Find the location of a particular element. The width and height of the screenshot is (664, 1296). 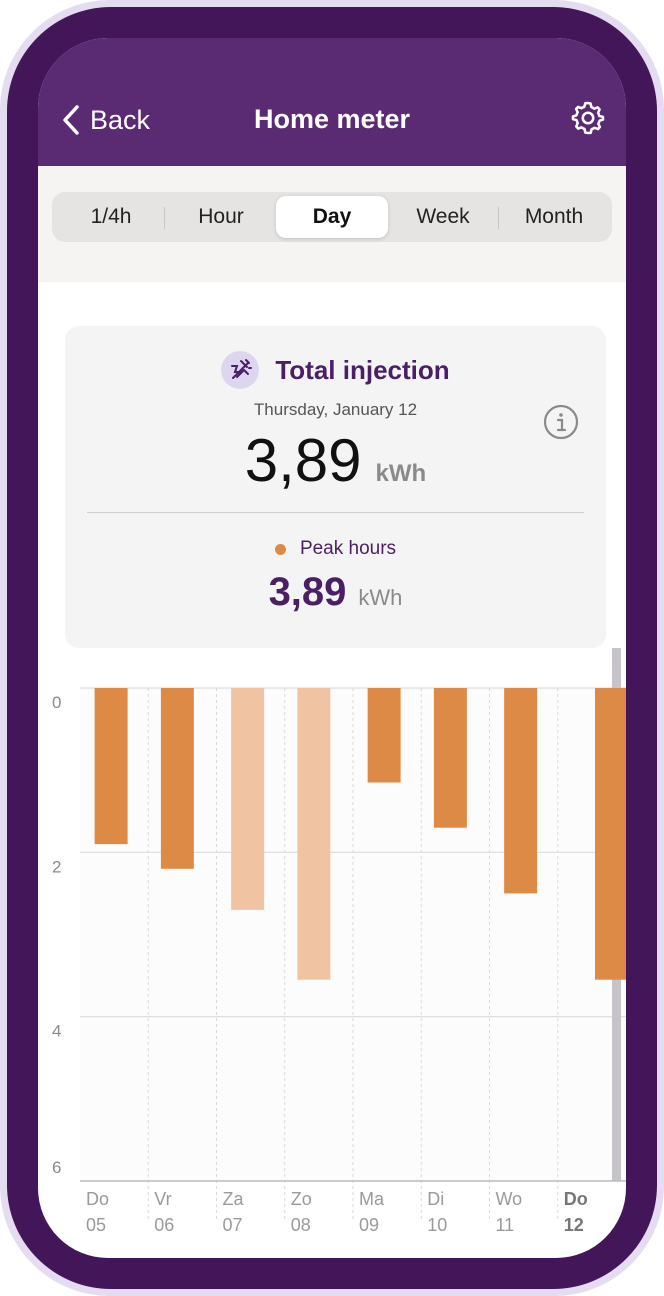

tab-week: Week is located at coordinates (443, 216).